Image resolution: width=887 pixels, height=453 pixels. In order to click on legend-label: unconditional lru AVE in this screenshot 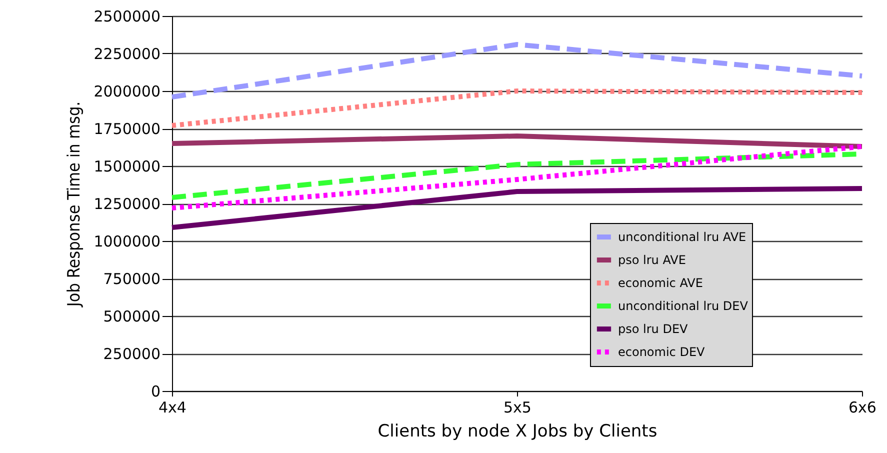, I will do `click(682, 237)`.